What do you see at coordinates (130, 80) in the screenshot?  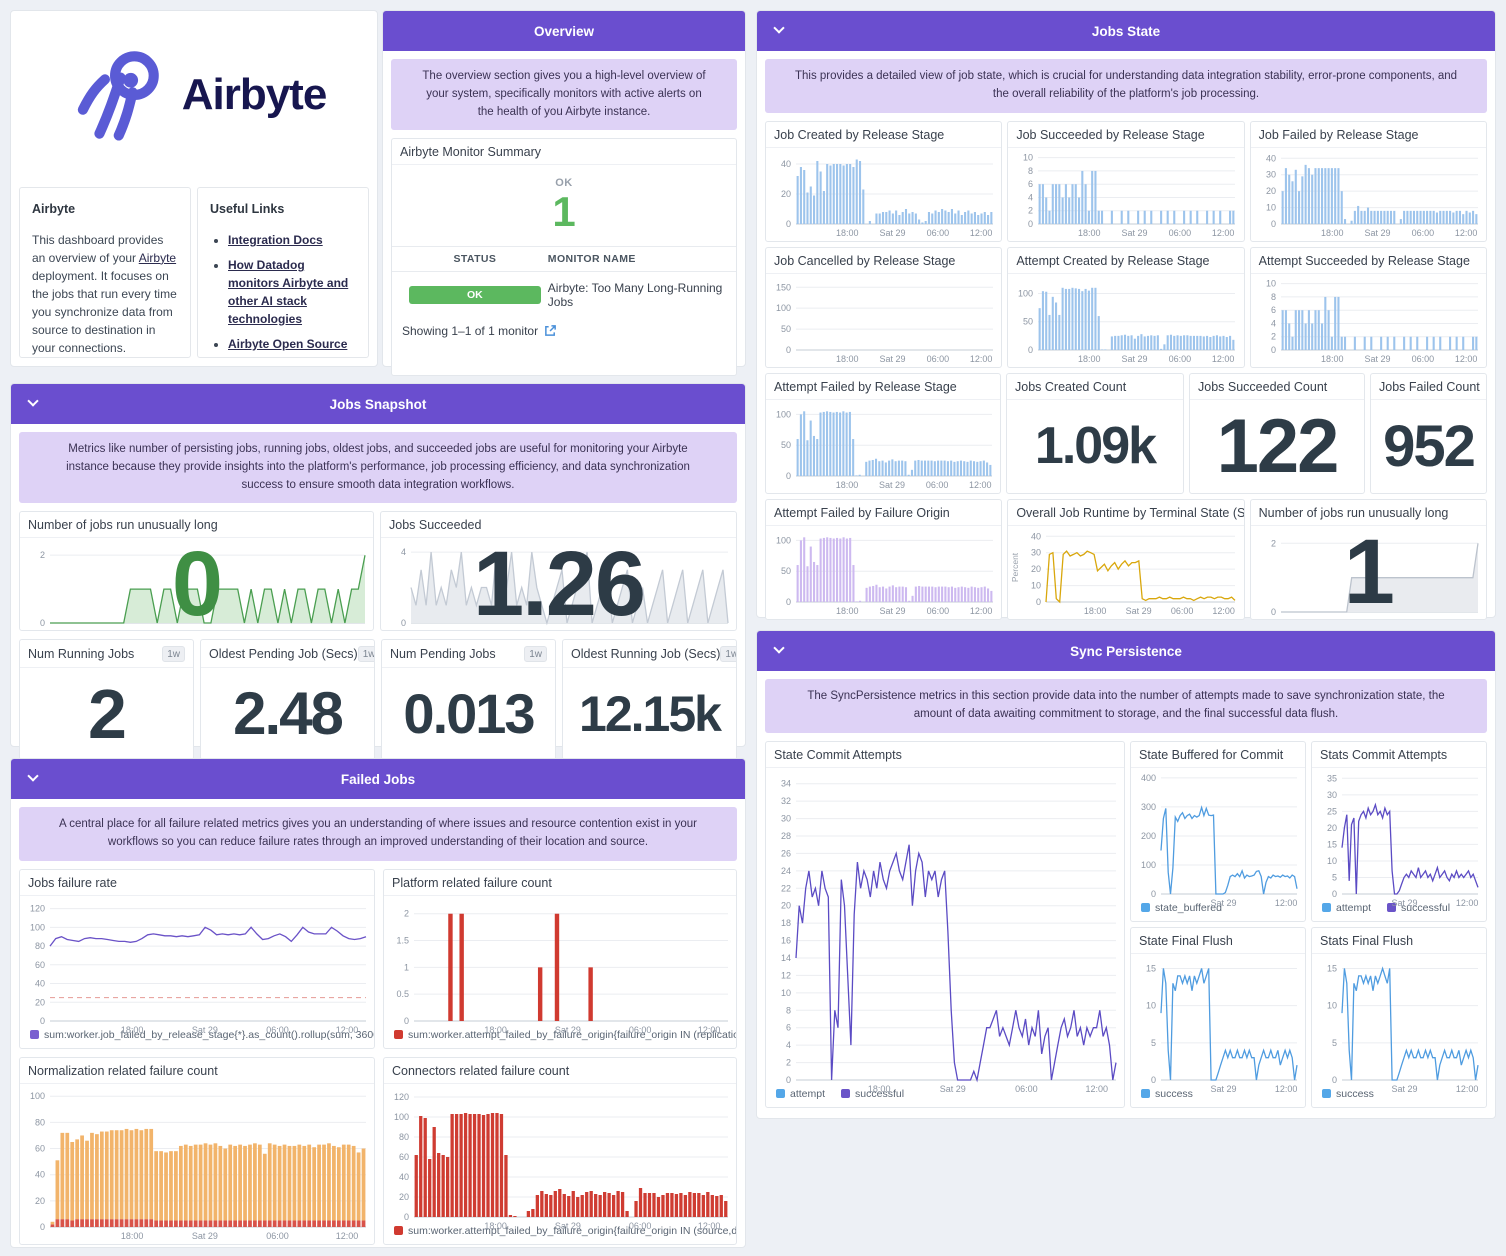 I see `logo-dot` at bounding box center [130, 80].